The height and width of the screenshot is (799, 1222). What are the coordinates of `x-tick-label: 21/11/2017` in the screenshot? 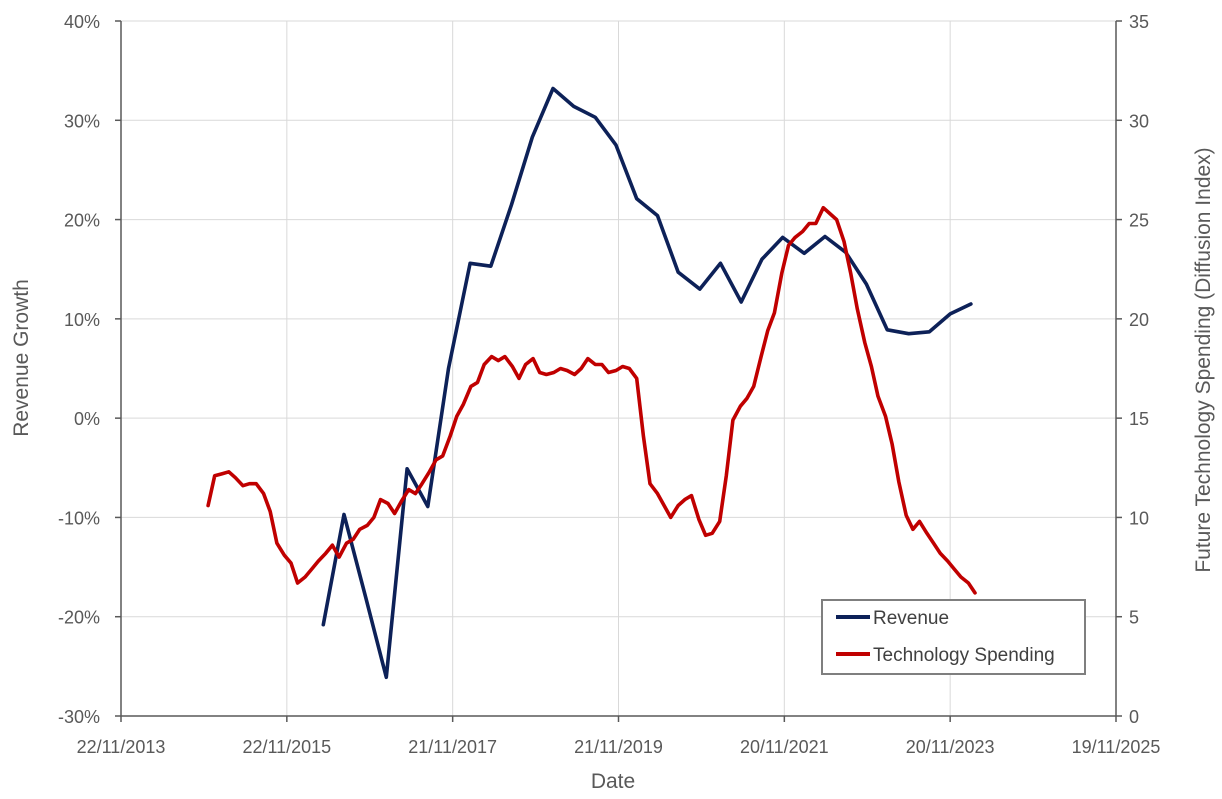 It's located at (452, 747).